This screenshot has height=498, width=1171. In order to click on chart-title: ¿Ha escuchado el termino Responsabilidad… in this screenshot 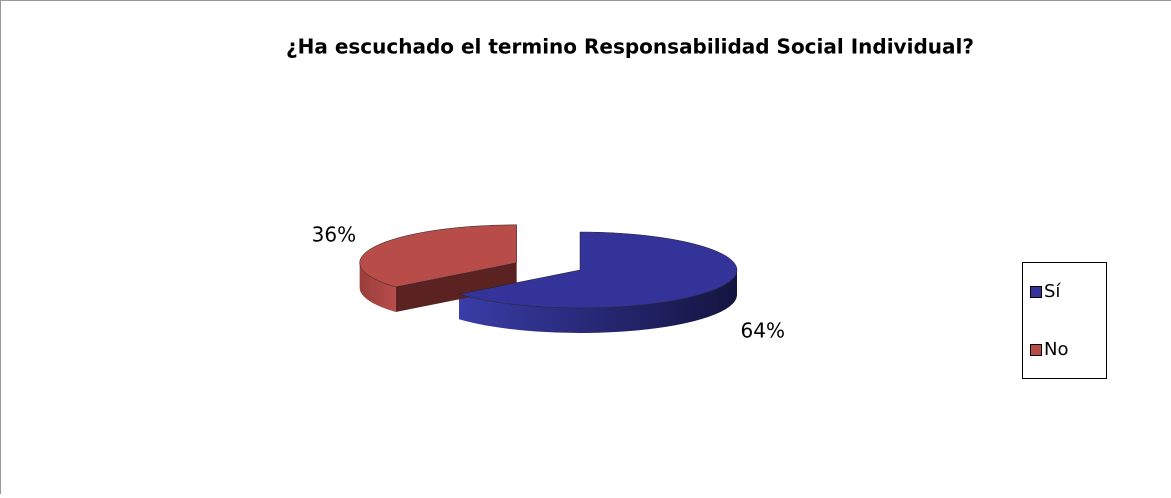, I will do `click(630, 47)`.